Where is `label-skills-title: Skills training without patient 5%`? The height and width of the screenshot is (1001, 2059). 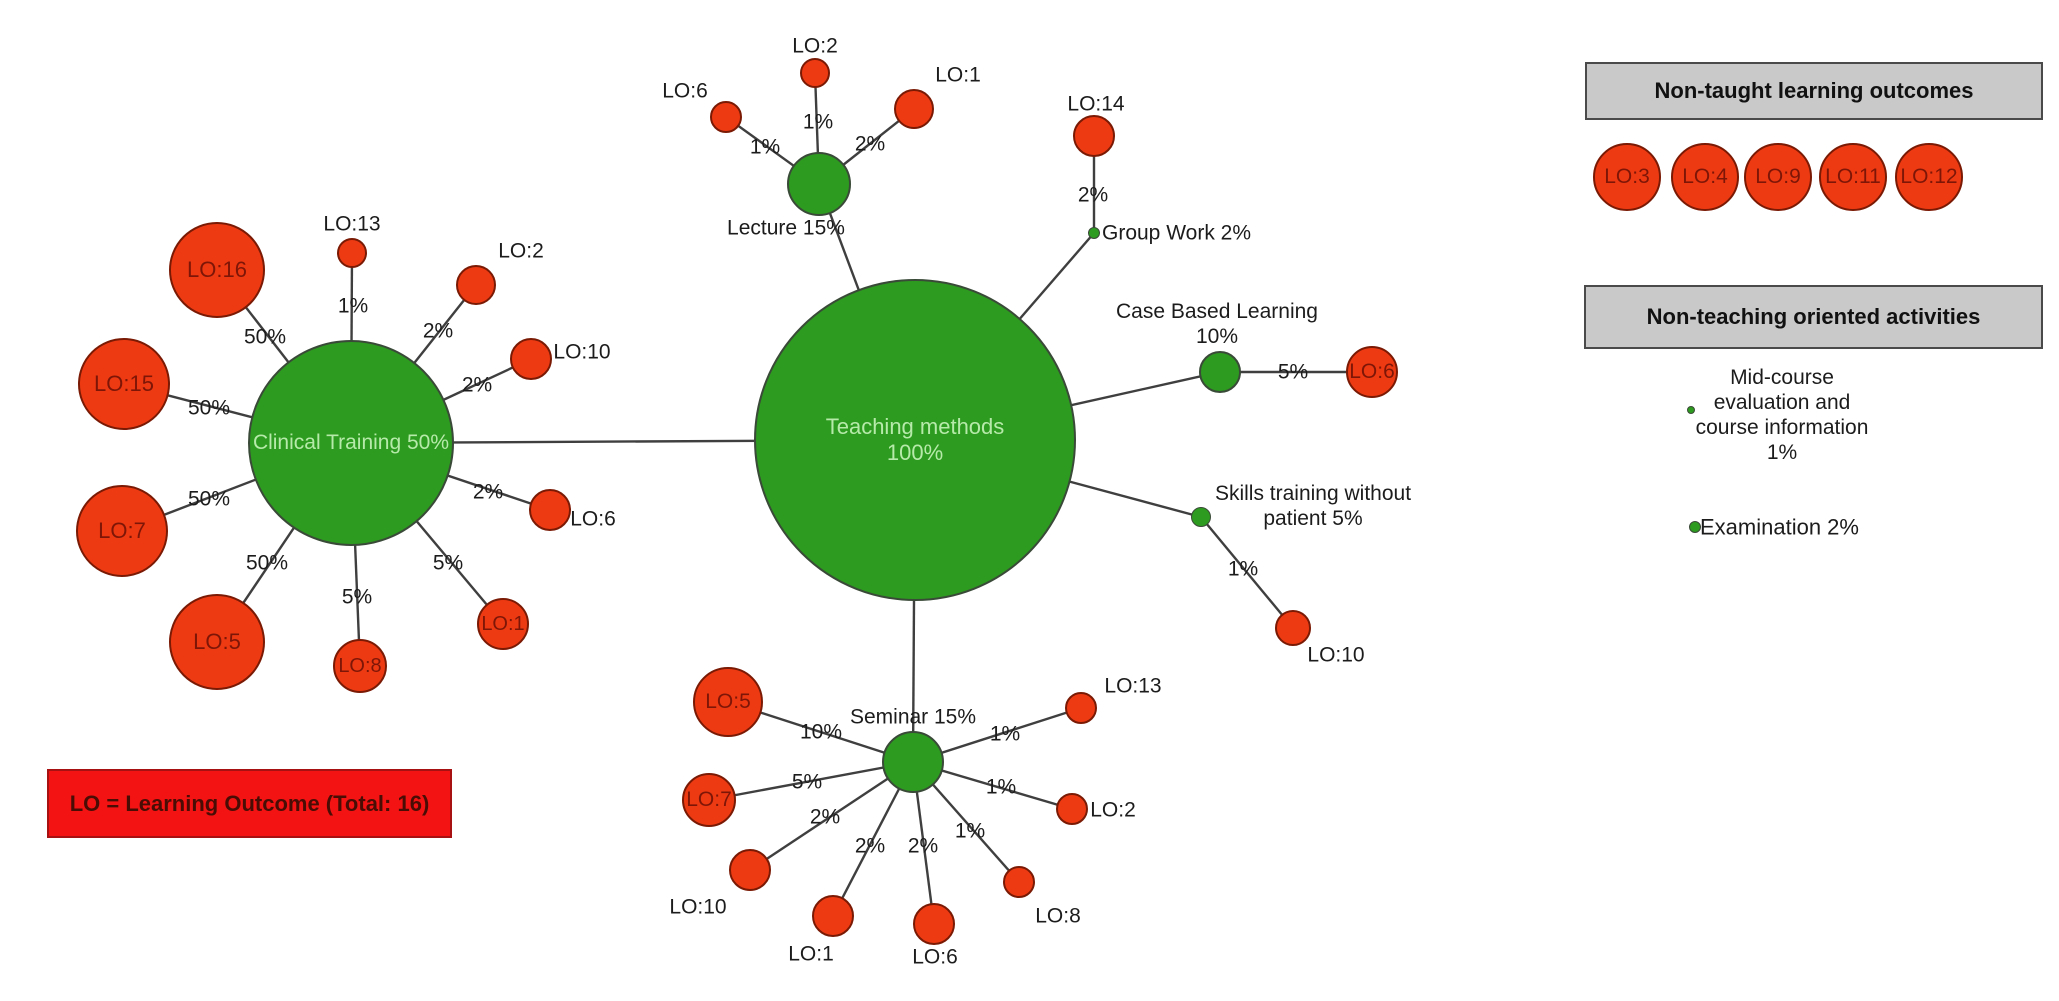
label-skills-title: Skills training without patient 5% is located at coordinates (1313, 506).